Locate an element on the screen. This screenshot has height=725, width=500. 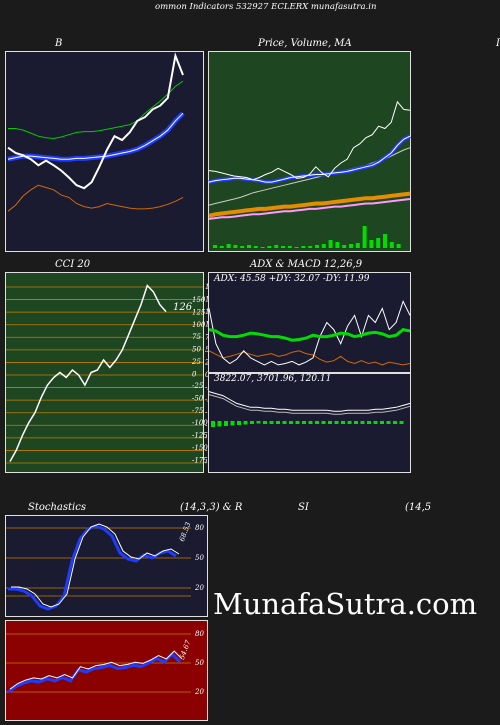
middle-band-line-halo is located at coordinates (96, 136).